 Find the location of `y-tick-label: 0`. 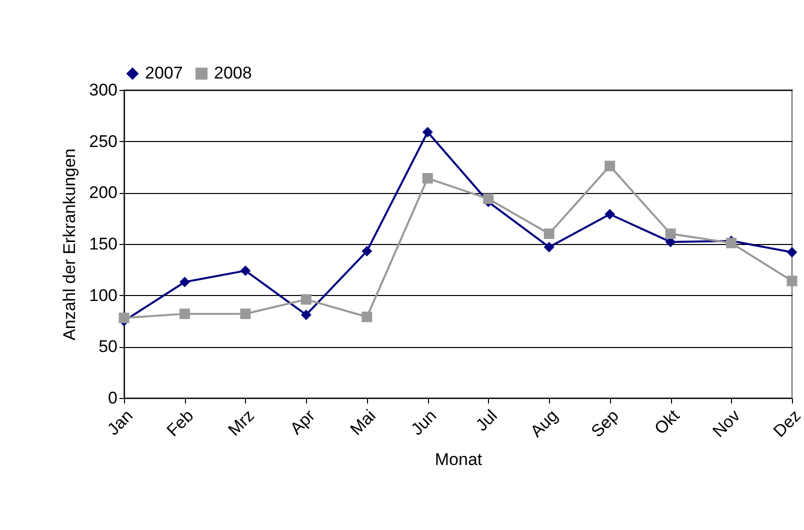

y-tick-label: 0 is located at coordinates (113, 398).